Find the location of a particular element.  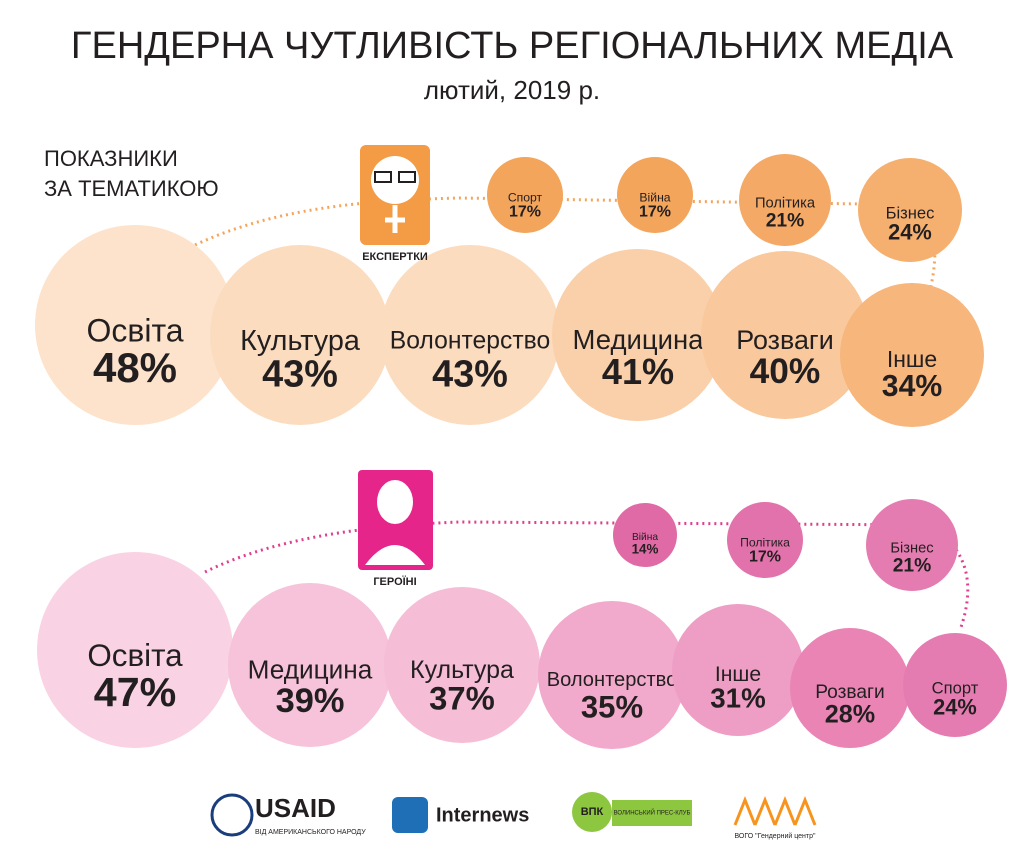

value-label: 28% is located at coordinates (850, 714).